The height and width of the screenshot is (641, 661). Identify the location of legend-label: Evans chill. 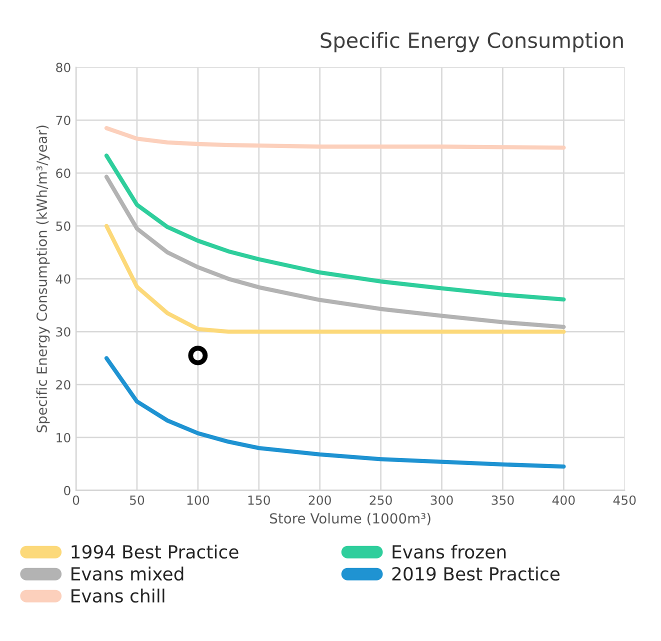
(118, 595).